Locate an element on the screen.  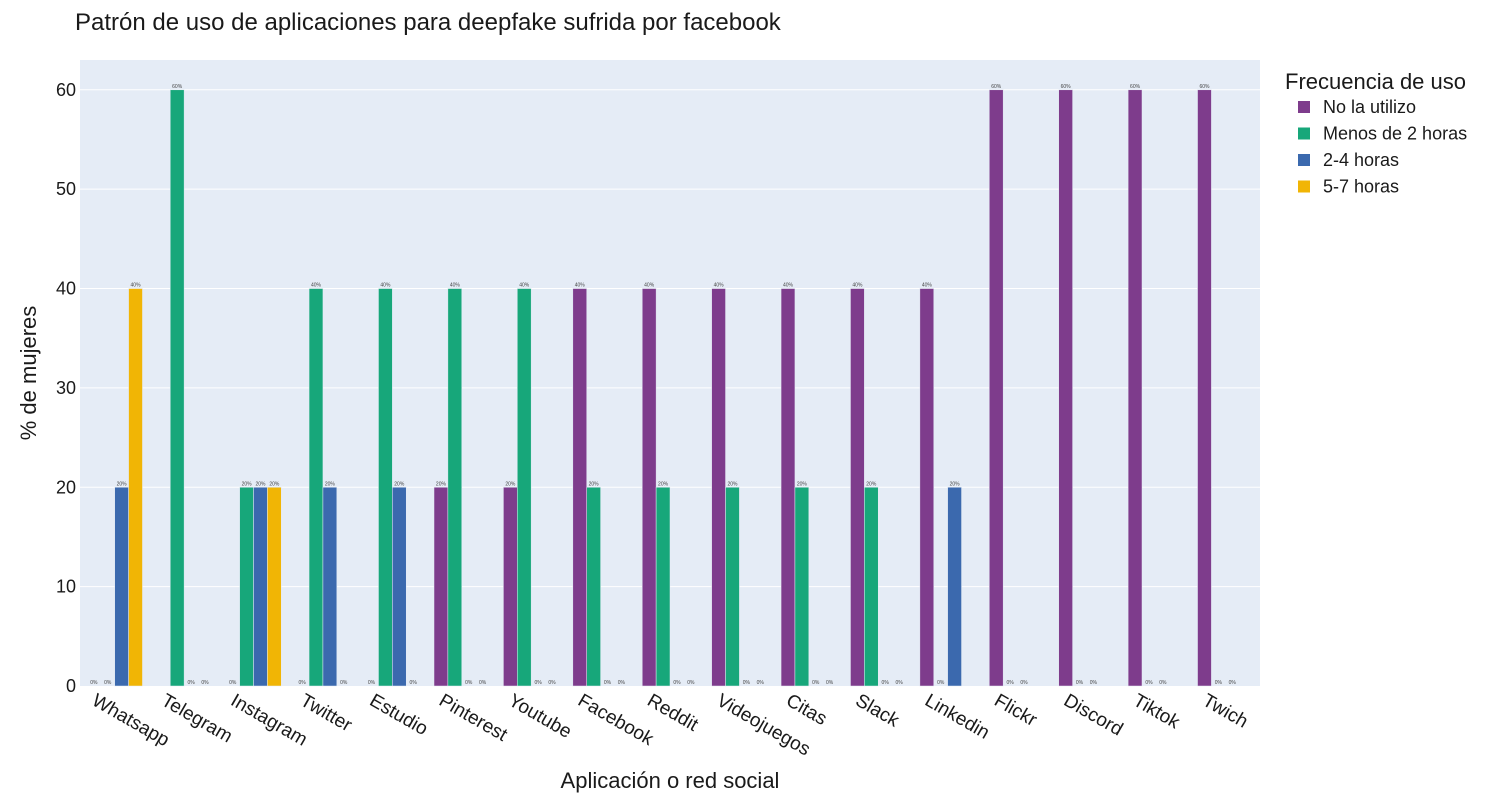
legend-label: 2-4 horas is located at coordinates (1361, 160).